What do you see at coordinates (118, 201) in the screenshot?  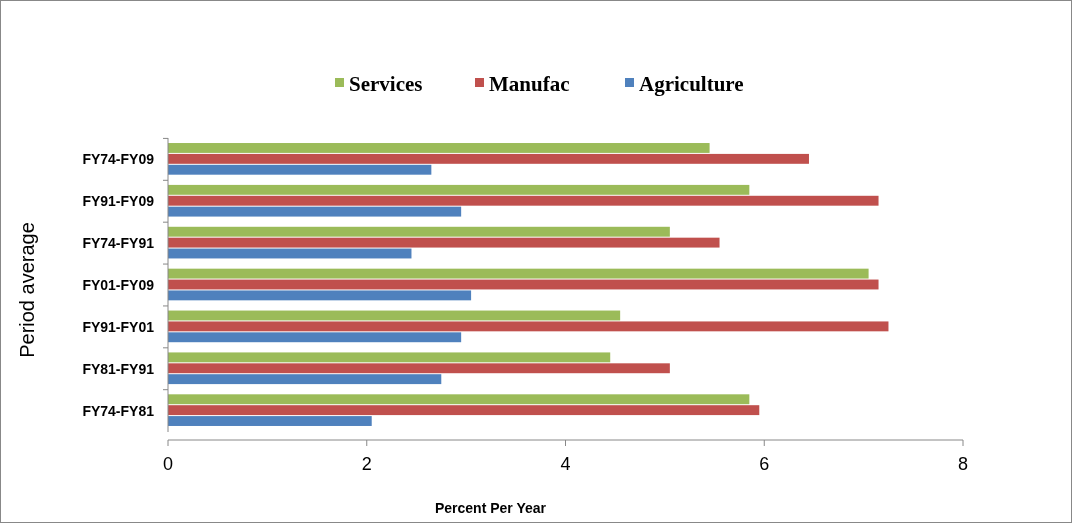 I see `y-tick-label: FY91-FY09` at bounding box center [118, 201].